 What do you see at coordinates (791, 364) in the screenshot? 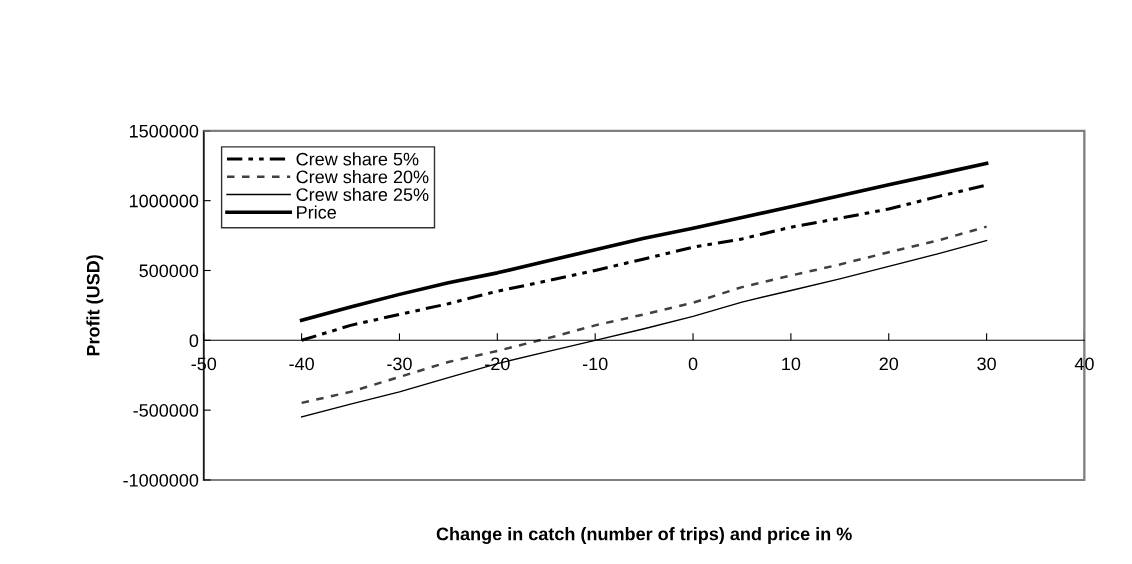
I see `x-tick-label: 10` at bounding box center [791, 364].